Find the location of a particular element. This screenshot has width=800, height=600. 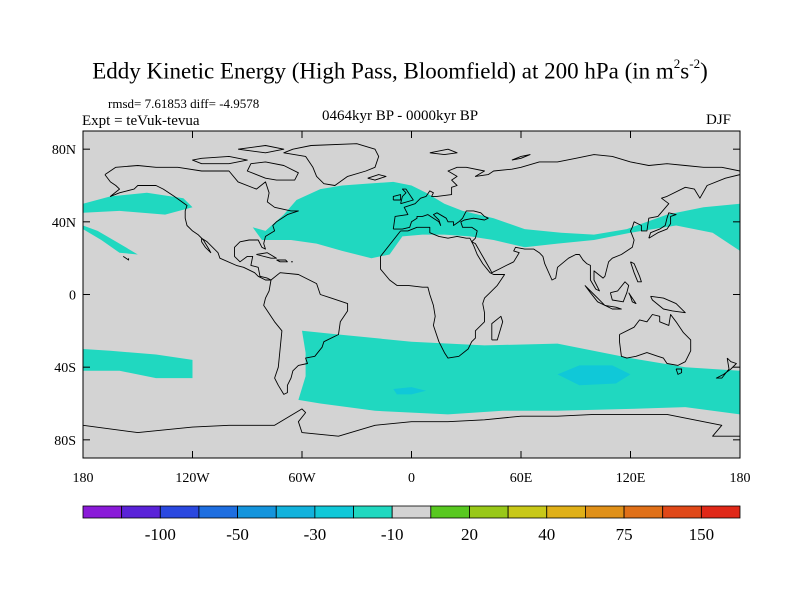

colorbar-label: 75 is located at coordinates (624, 534).